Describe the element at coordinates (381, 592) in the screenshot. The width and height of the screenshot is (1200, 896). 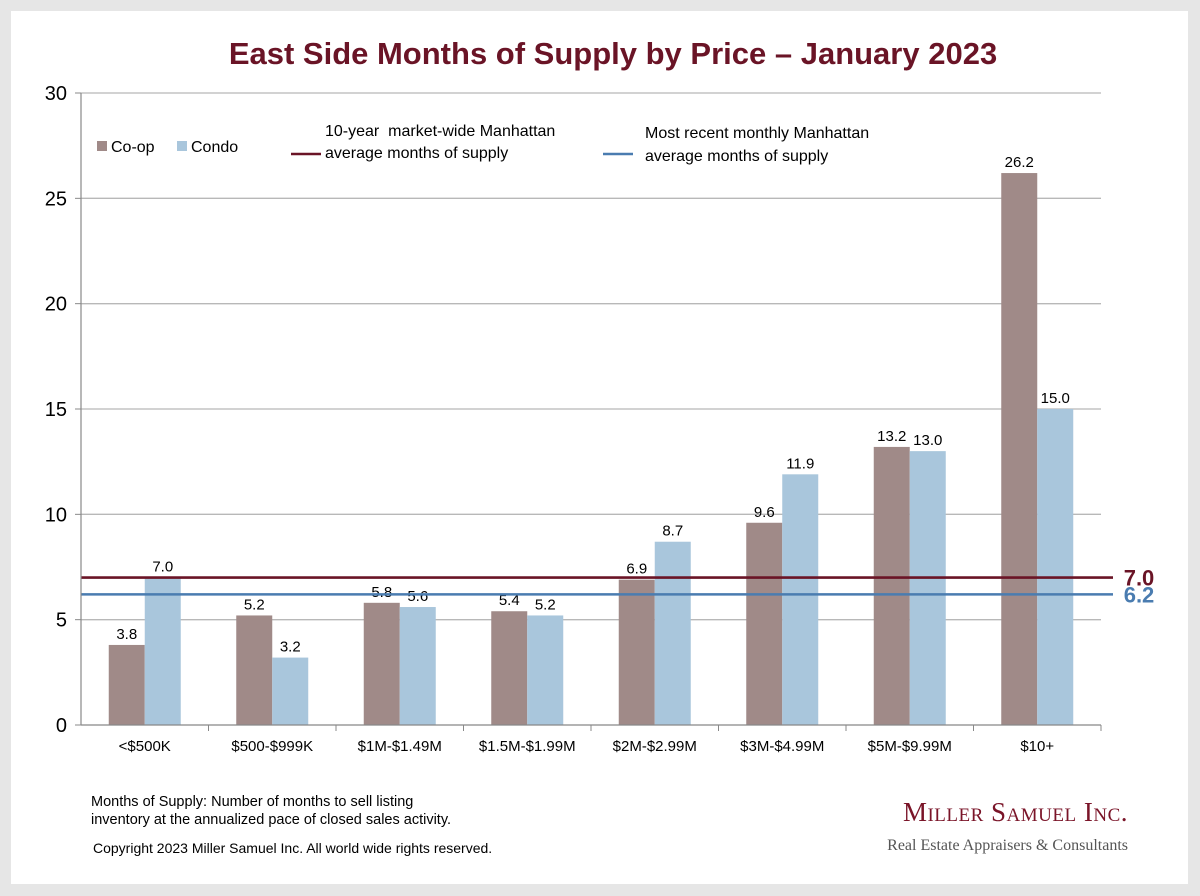
I see `data-label: 5.8` at that location.